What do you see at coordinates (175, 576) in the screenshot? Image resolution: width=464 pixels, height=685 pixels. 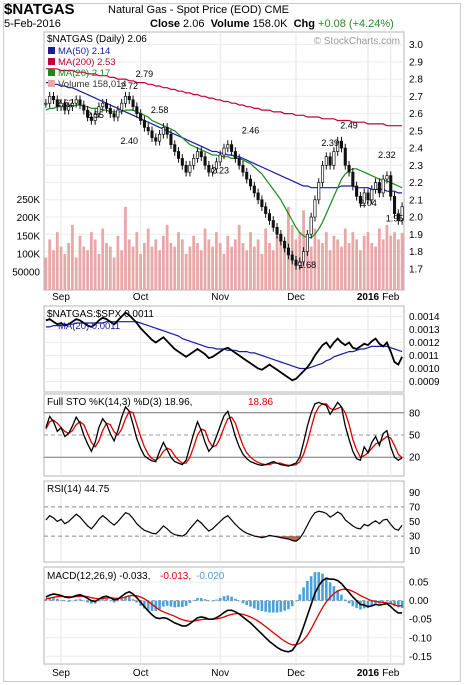 I see `macd-signal-value: -0.013,` at bounding box center [175, 576].